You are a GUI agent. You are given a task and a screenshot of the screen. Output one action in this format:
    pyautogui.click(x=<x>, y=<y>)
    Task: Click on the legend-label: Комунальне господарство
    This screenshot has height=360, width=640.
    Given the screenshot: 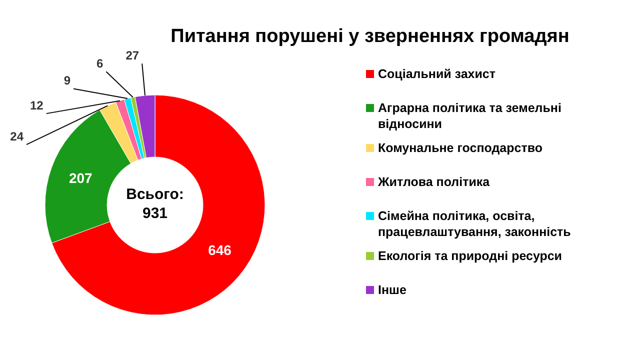 What is the action you would take?
    pyautogui.click(x=460, y=148)
    